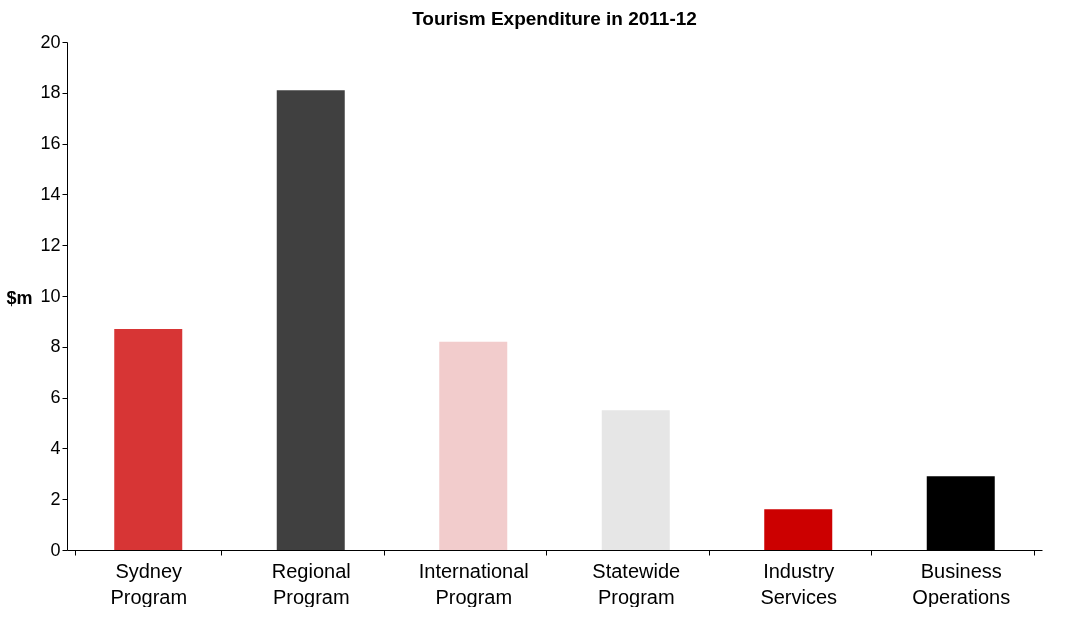  Describe the element at coordinates (19, 297) in the screenshot. I see `y-axis-title: $m` at that location.